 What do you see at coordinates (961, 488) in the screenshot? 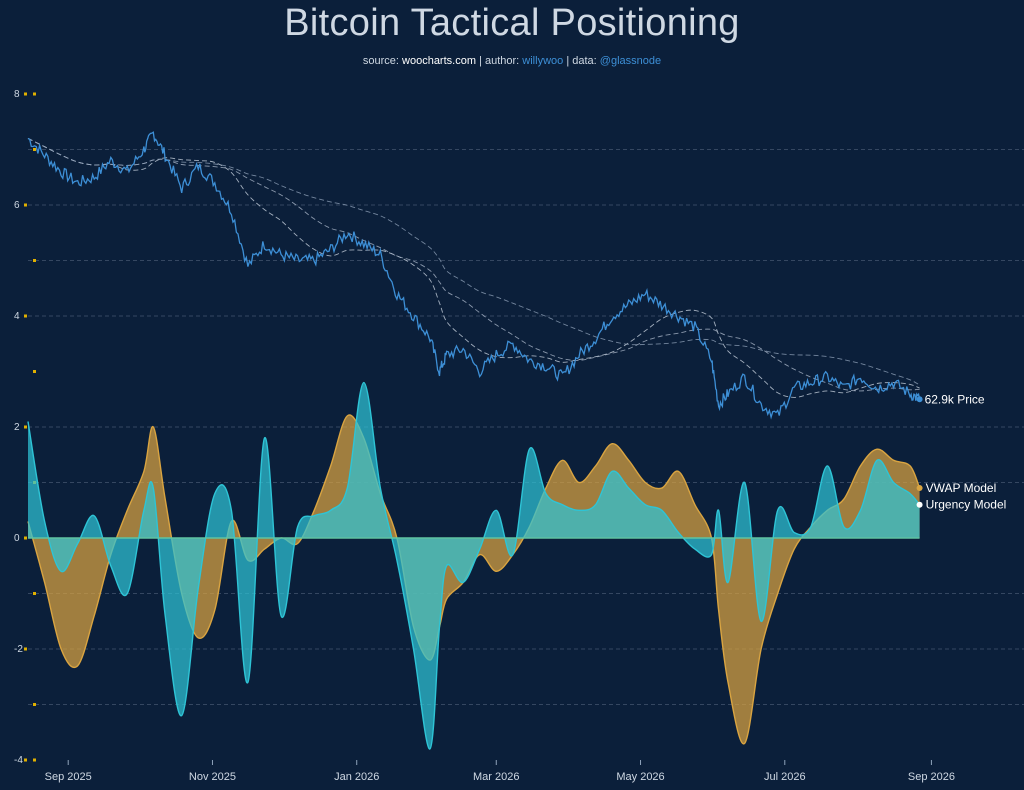
I see `vwap-end-label: VWAP Model` at bounding box center [961, 488].